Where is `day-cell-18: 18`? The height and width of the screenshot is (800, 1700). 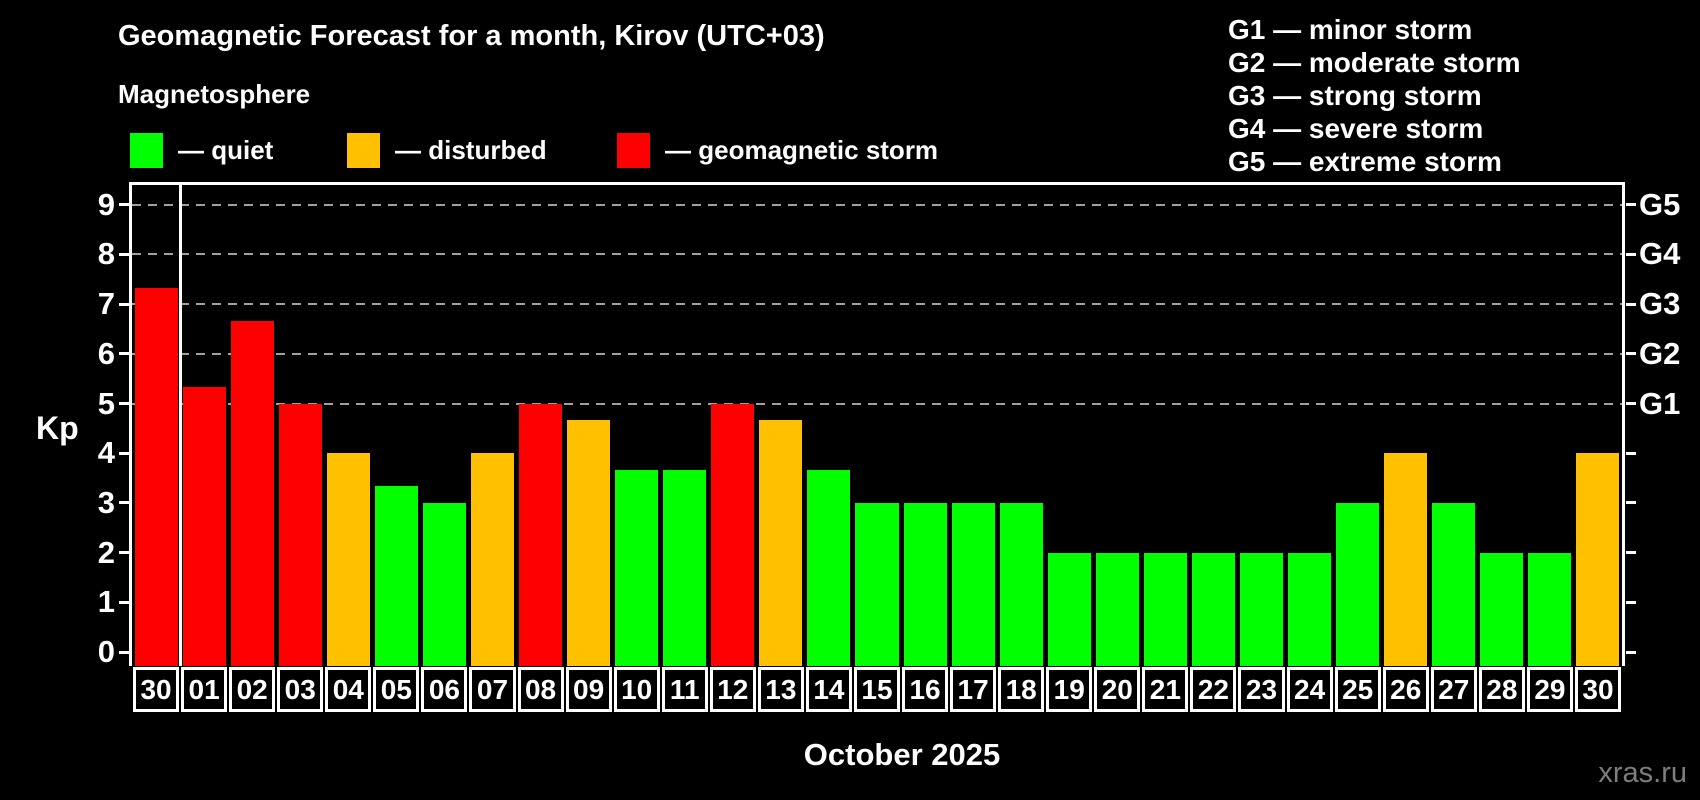 day-cell-18: 18 is located at coordinates (1021, 689).